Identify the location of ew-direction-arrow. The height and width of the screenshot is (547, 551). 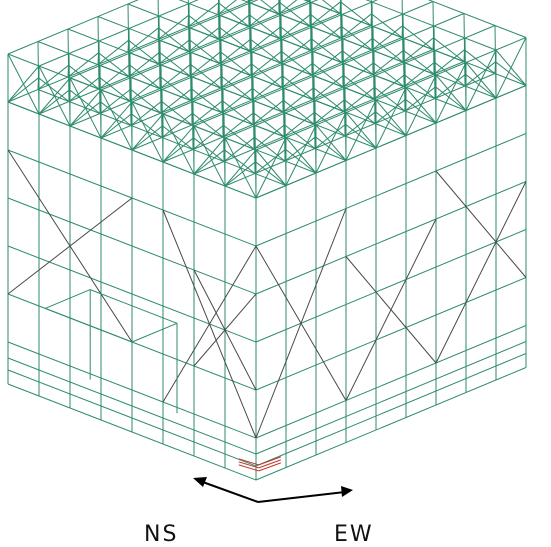
(301, 497).